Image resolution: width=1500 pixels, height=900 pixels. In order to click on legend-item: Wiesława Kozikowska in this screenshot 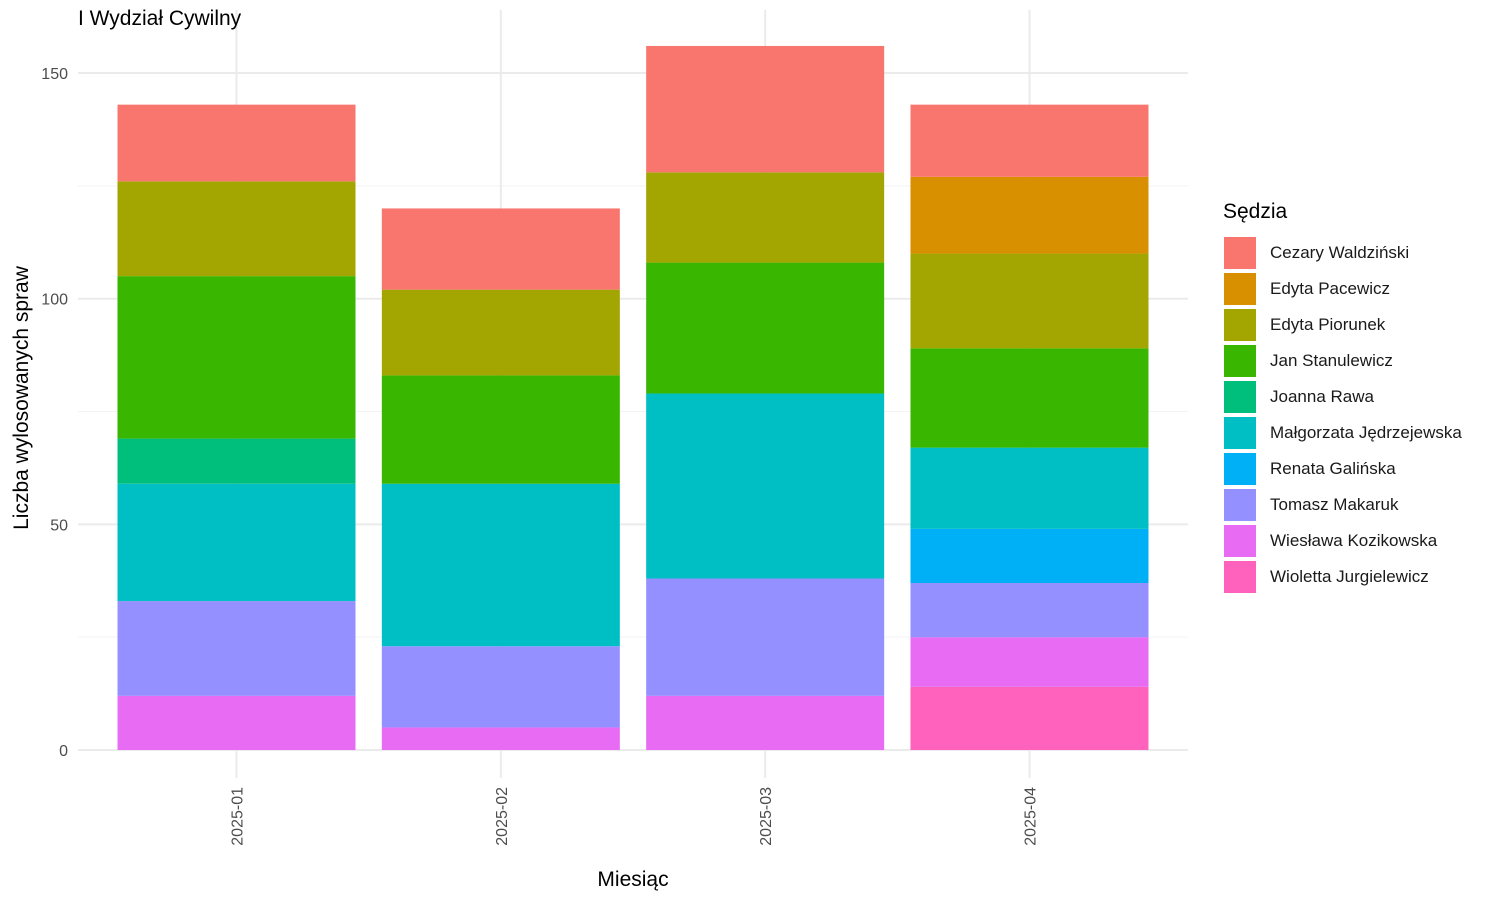, I will do `click(1358, 541)`.